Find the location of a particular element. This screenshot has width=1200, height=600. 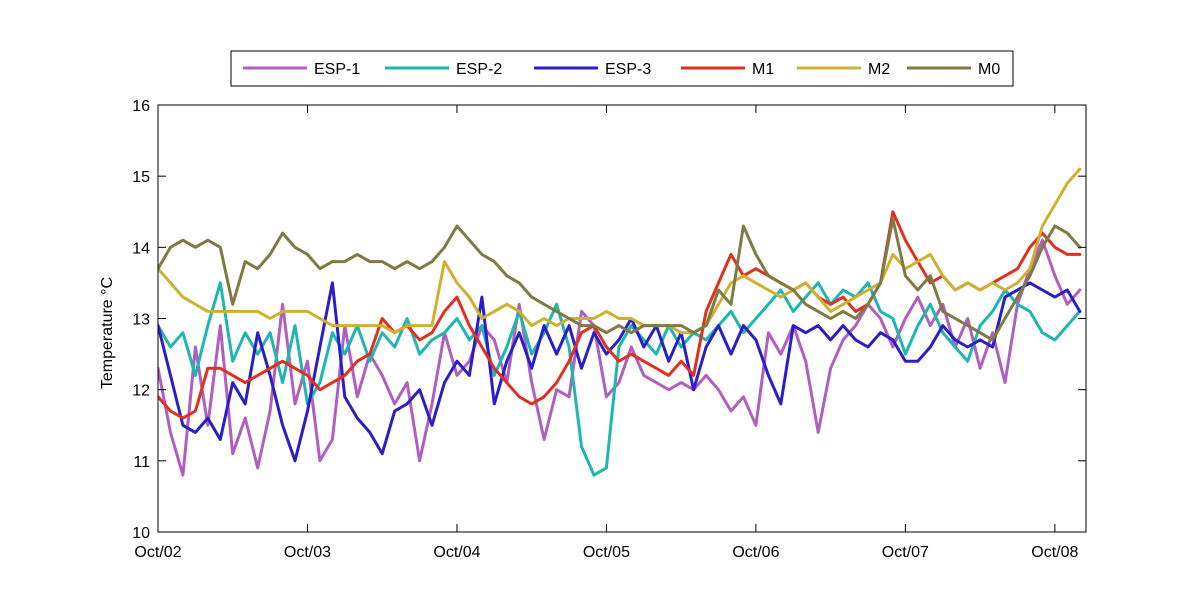

x-tick-label: Oct/02 is located at coordinates (157, 552).